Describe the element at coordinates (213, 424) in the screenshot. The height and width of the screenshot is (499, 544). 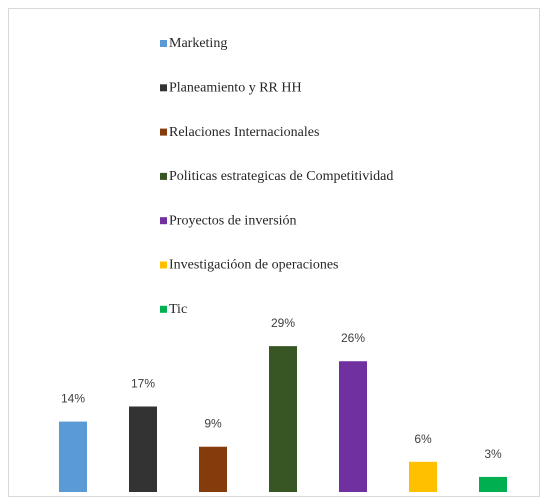
I see `data-label: 9%` at that location.